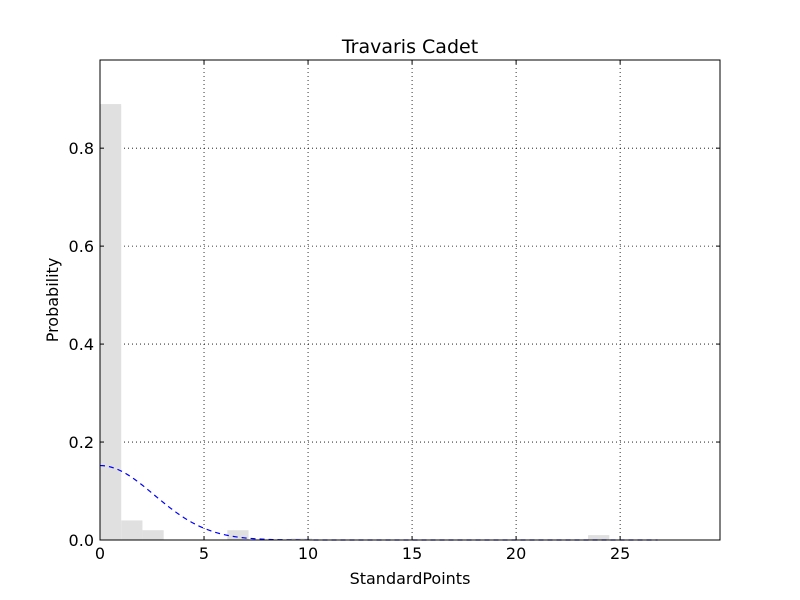 Image resolution: width=800 pixels, height=600 pixels. Describe the element at coordinates (620, 553) in the screenshot. I see `x-tick-label: 25` at that location.